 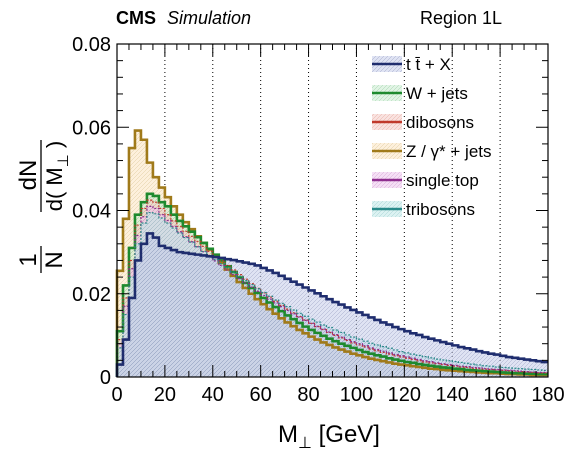 What do you see at coordinates (440, 209) in the screenshot?
I see `legend-label: tribosons` at bounding box center [440, 209].